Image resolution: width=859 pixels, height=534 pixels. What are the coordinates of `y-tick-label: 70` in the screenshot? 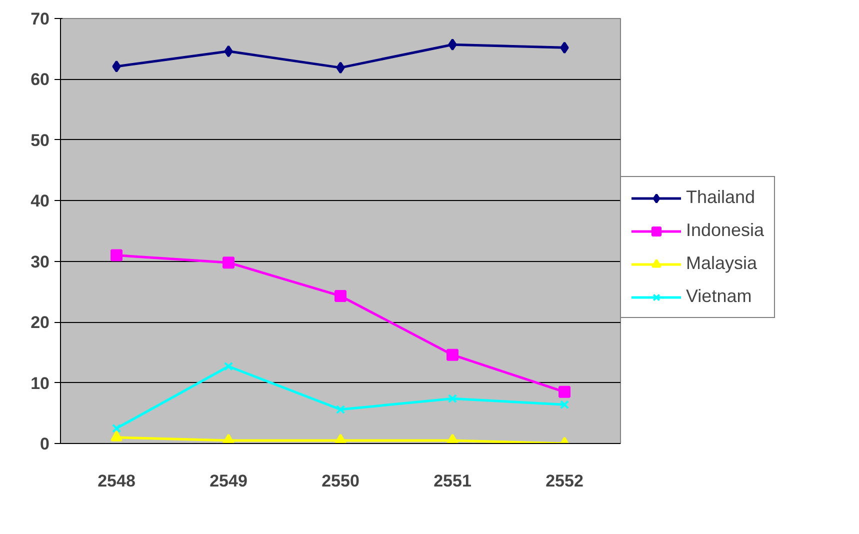 It's located at (40, 19).